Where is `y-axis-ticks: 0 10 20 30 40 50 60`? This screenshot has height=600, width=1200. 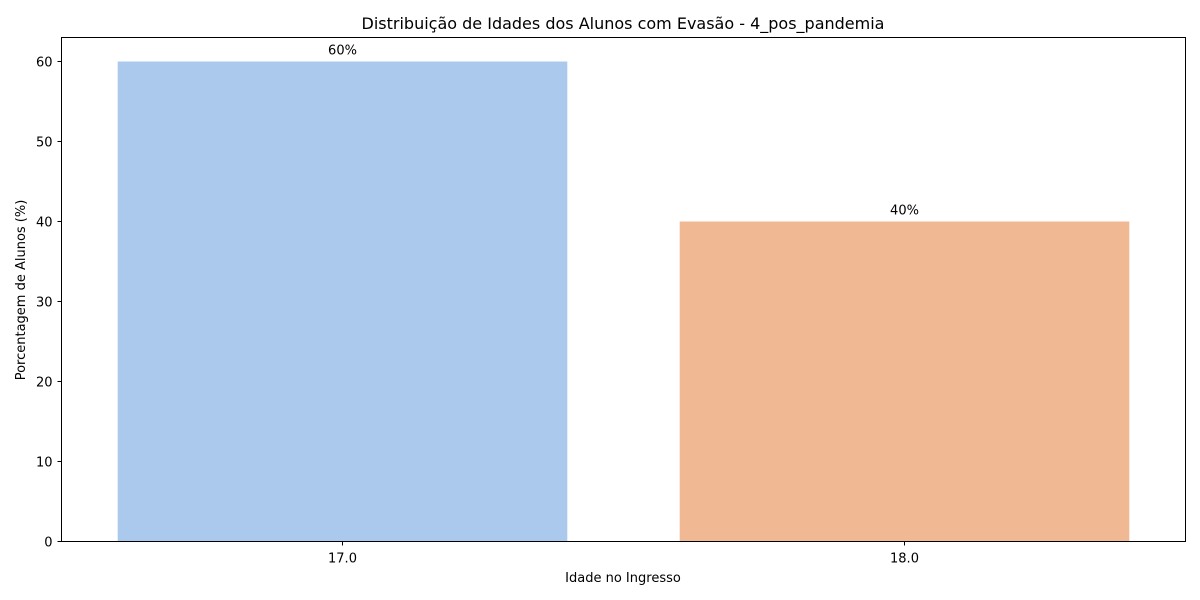
y-axis-ticks: 0 10 20 30 40 50 60 is located at coordinates (49, 303).